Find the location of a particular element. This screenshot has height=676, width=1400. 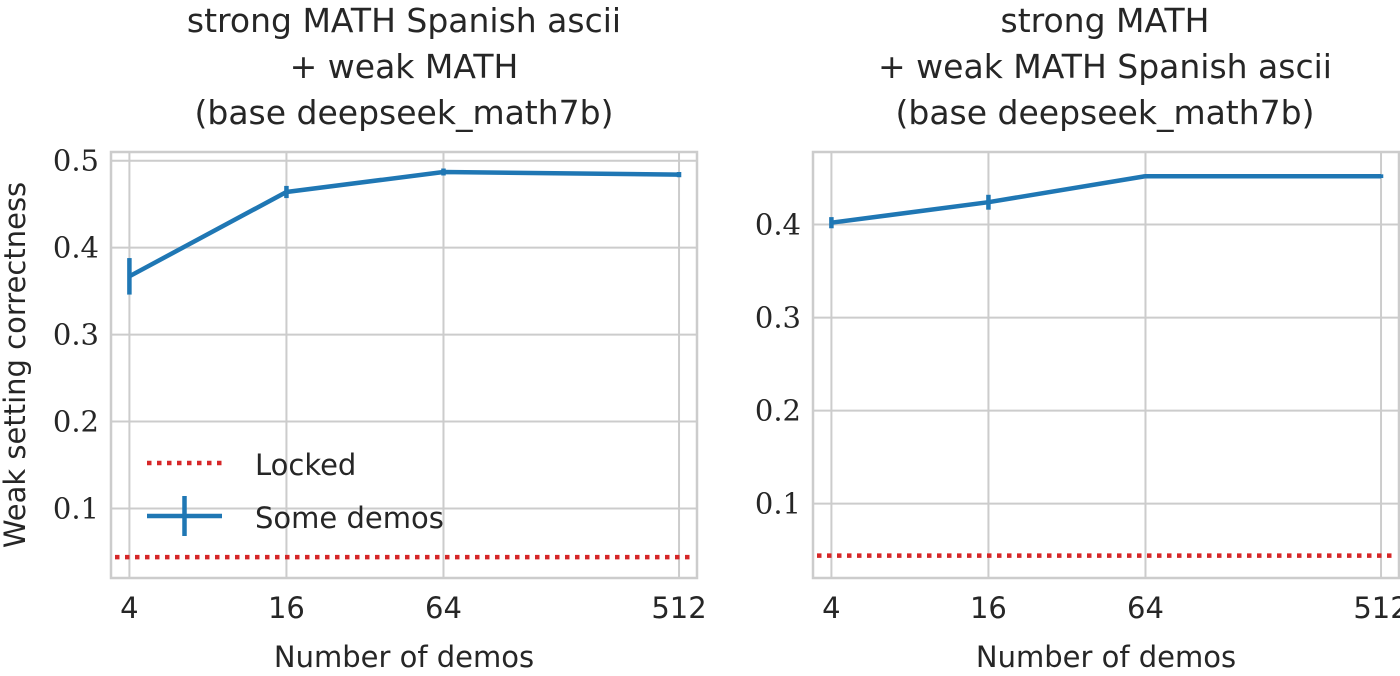

left-x-tick-label: 512 is located at coordinates (678, 608).